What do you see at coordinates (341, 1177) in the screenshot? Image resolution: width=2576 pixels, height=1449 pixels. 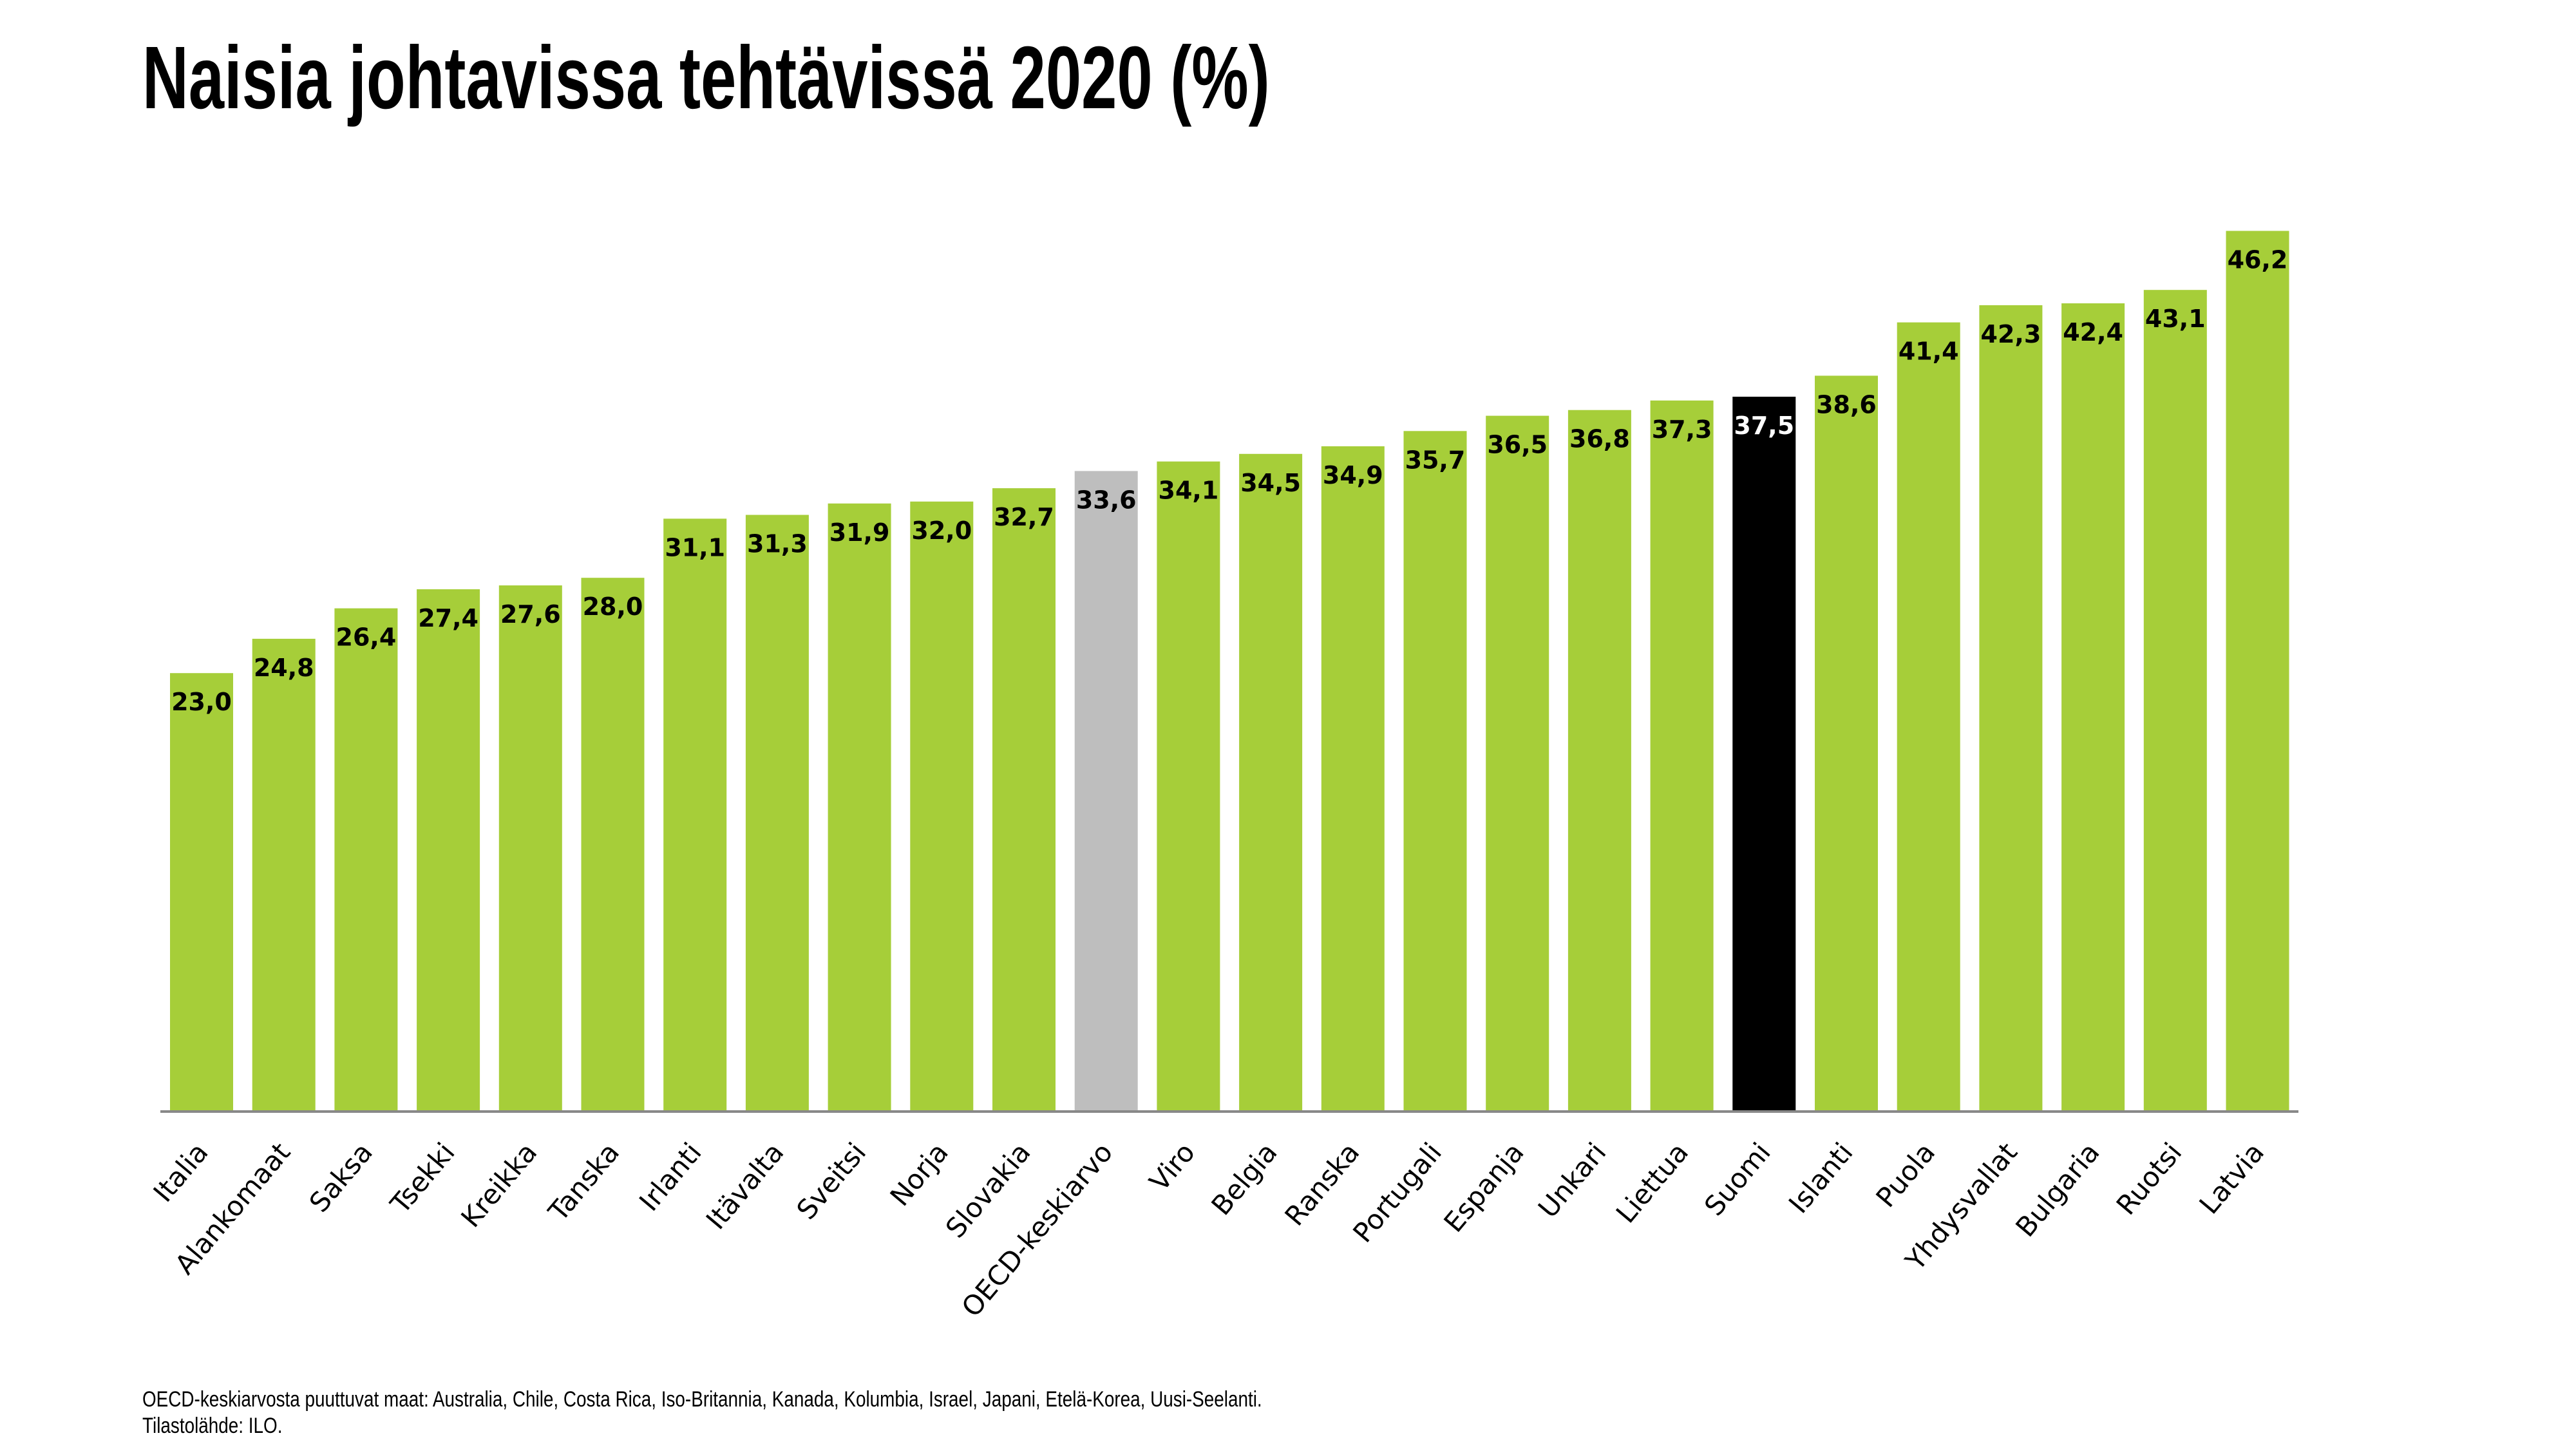 I see `category-label-saksa: Saksa` at bounding box center [341, 1177].